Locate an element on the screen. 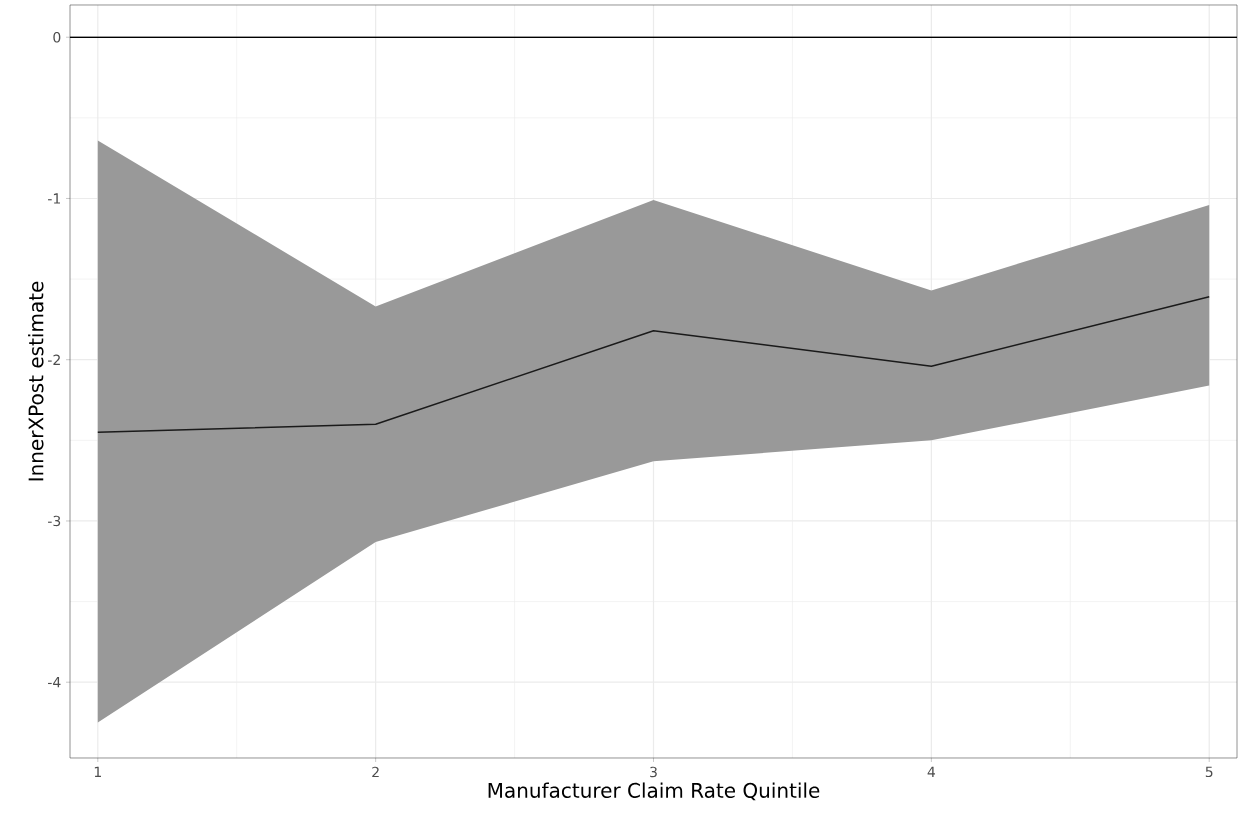  x-tick-label: 2 is located at coordinates (375, 772).